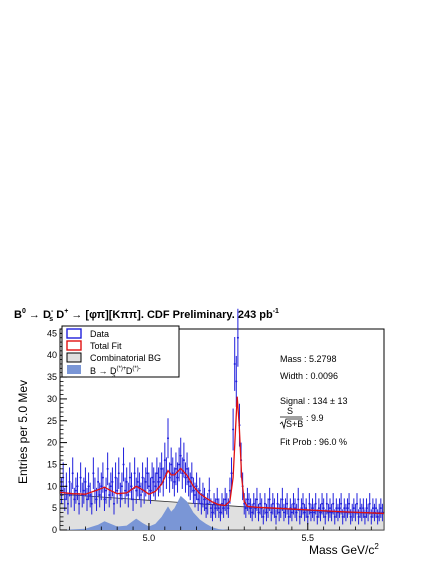 The image size is (436, 564). What do you see at coordinates (309, 376) in the screenshot?
I see `stat-width: Width : 0.0096` at bounding box center [309, 376].